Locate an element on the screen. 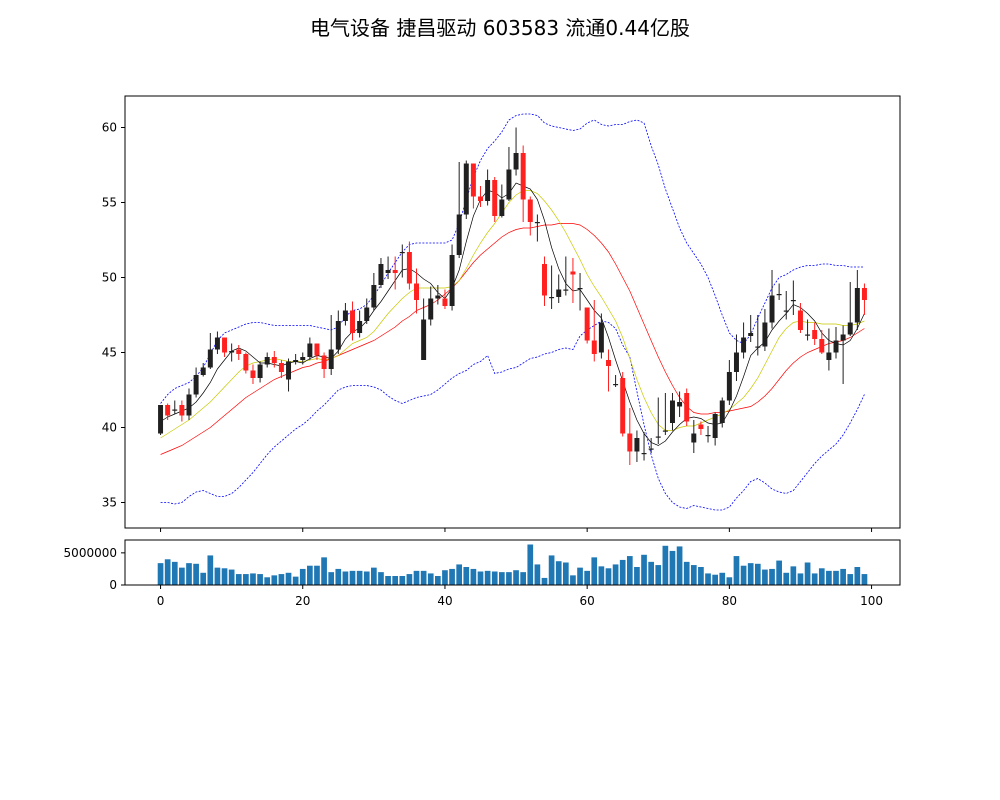 This screenshot has width=1000, height=800. x-tick-label: 0 is located at coordinates (161, 601).